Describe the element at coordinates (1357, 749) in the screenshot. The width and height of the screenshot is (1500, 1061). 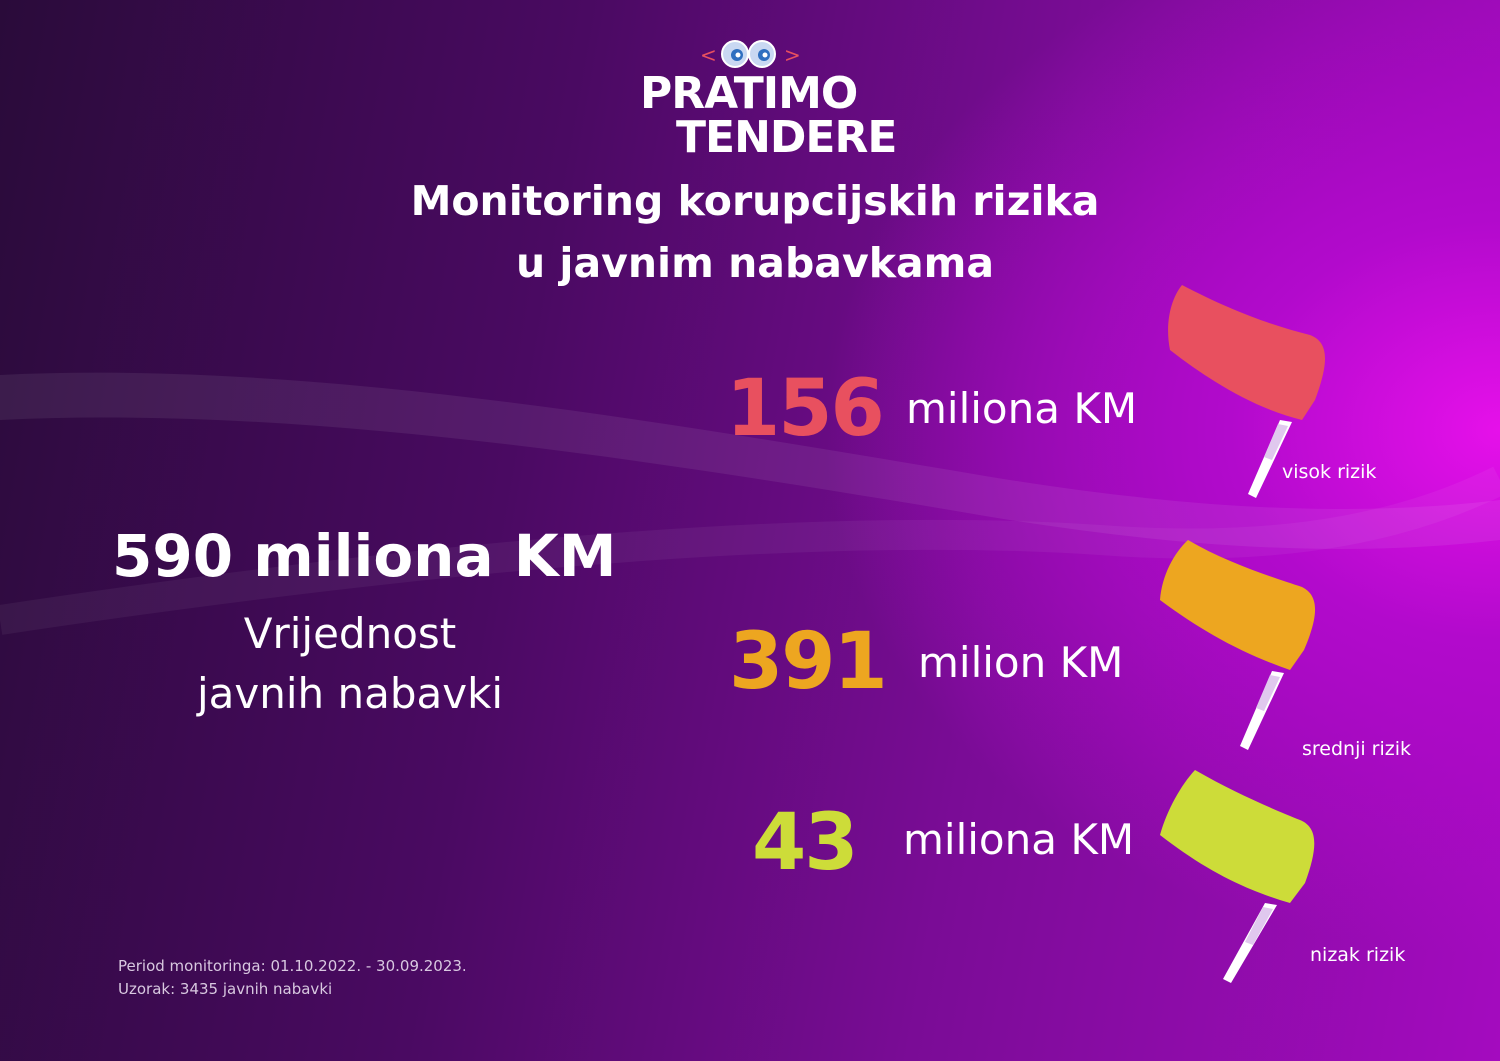
I see `medium-risk-label: srednji rizik` at that location.